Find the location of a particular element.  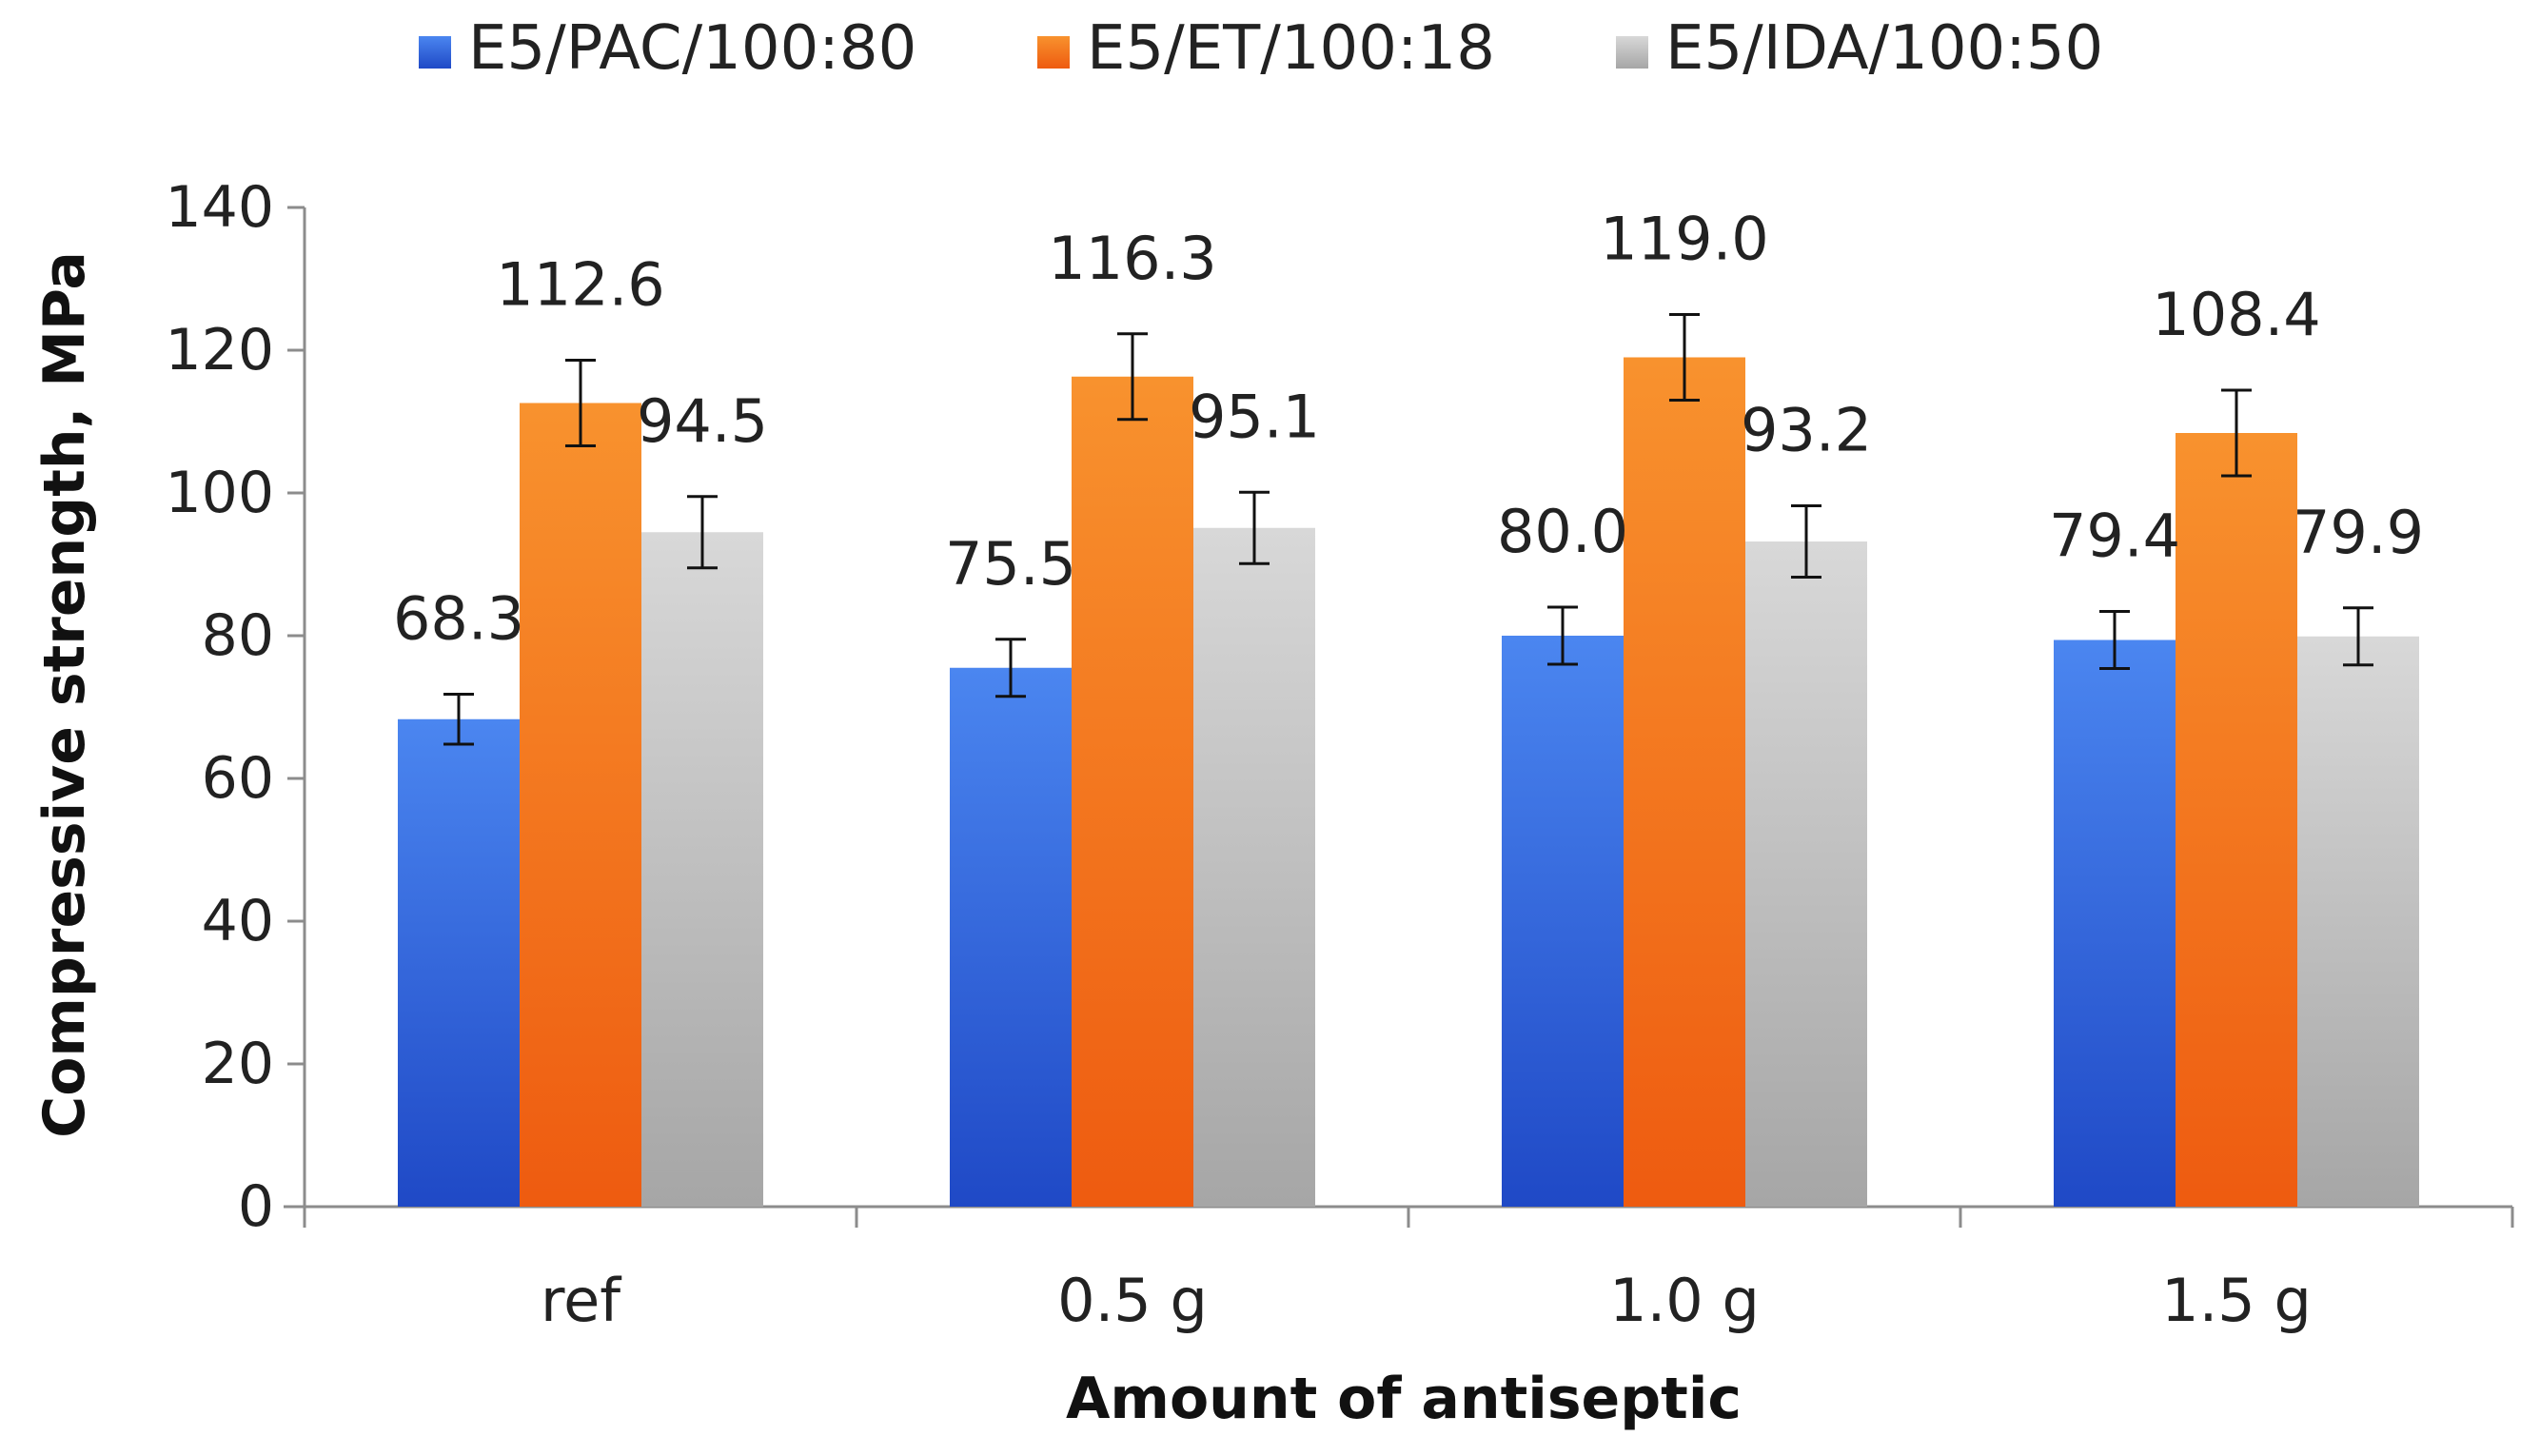

x-category-label: ref is located at coordinates (581, 1300).